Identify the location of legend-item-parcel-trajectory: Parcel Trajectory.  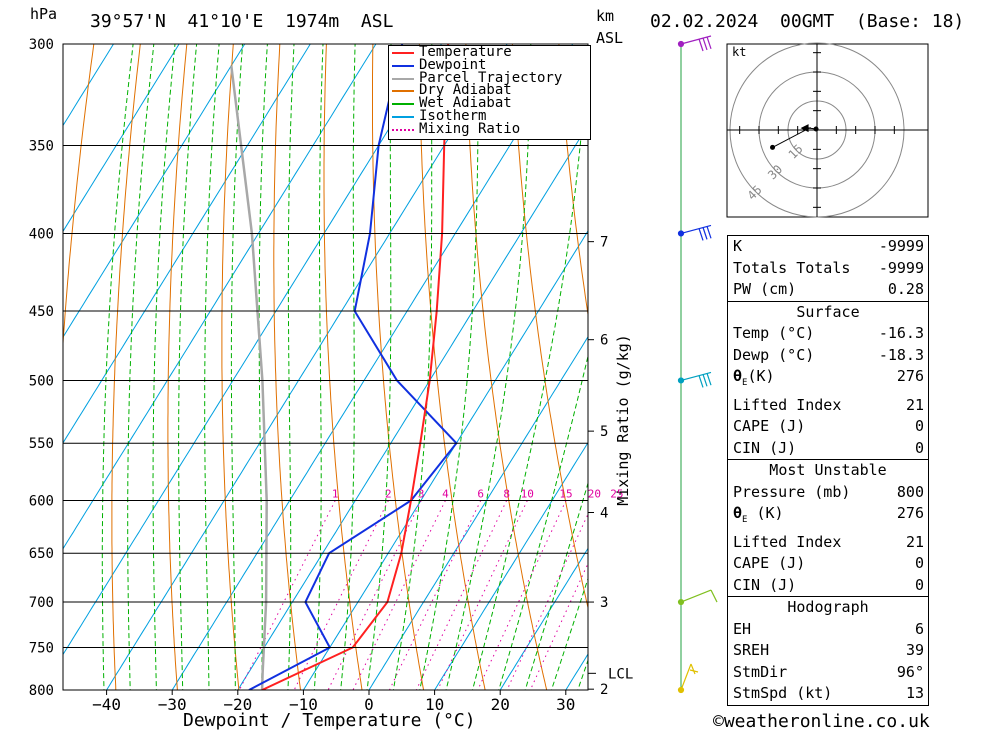
(489, 77).